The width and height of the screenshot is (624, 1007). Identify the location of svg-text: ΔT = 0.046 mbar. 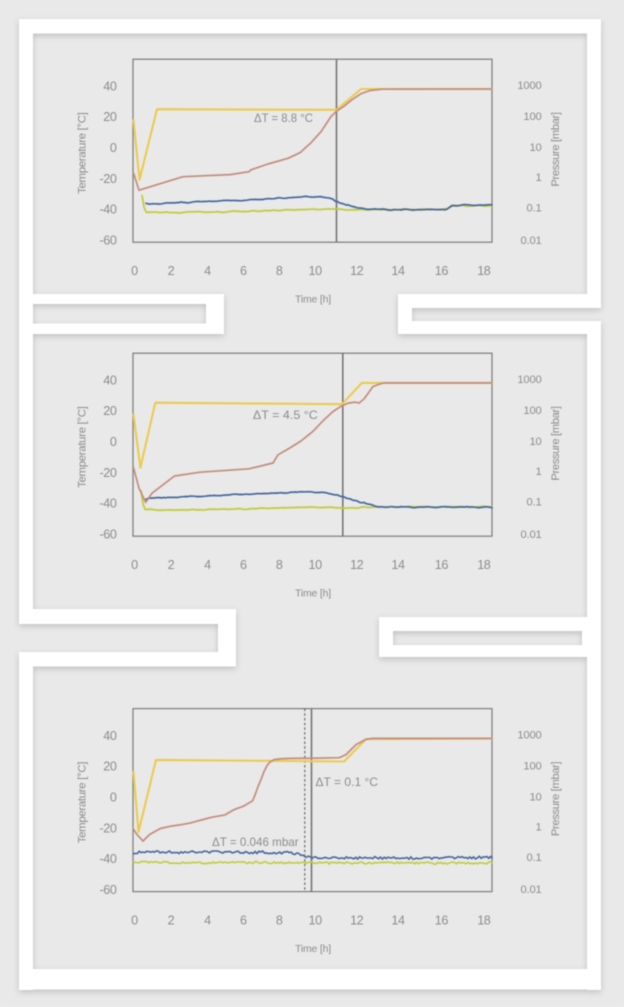
(255, 842).